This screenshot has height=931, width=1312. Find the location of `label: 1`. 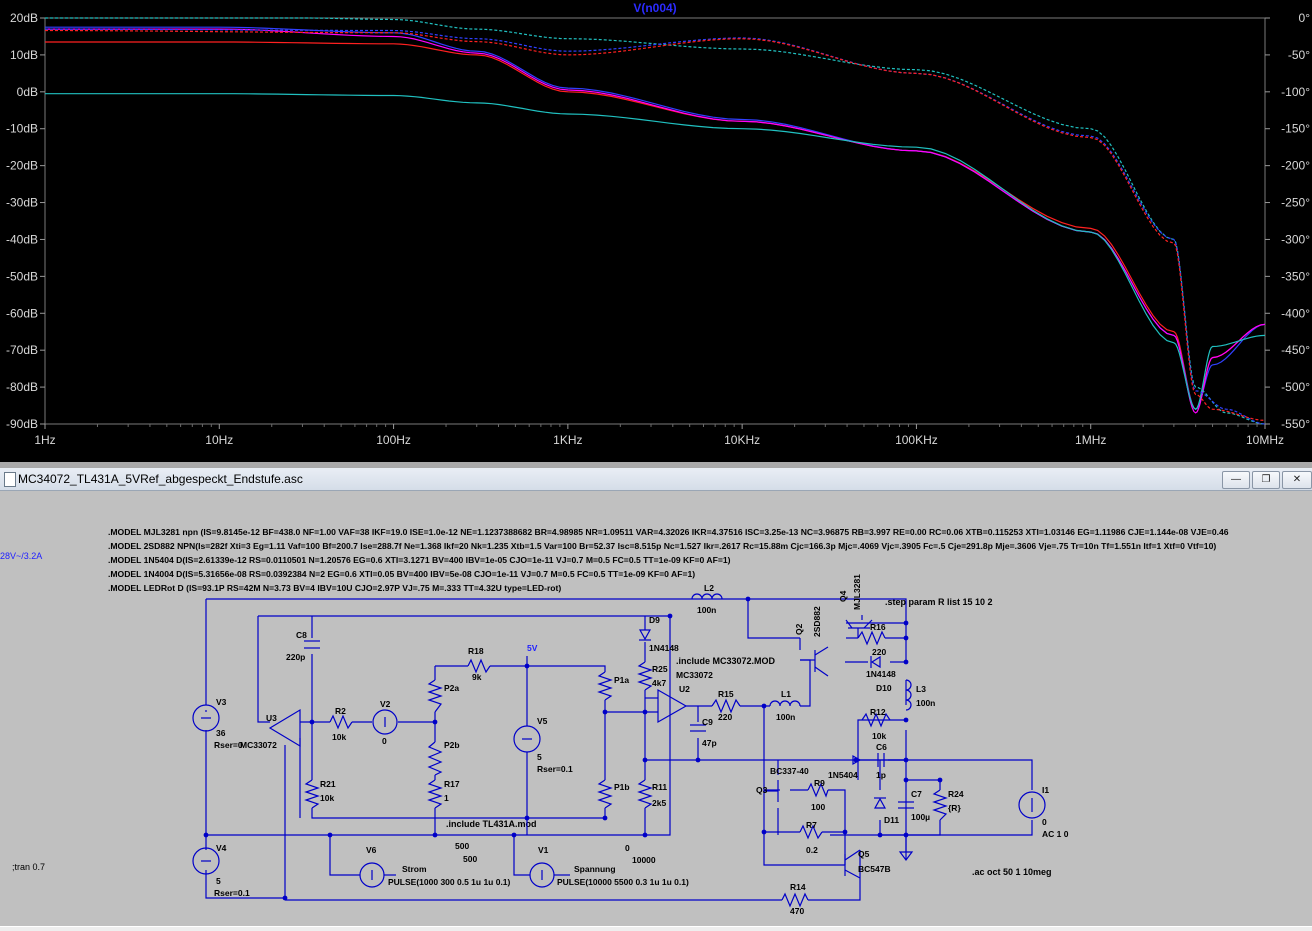

label: 1 is located at coordinates (446, 798).